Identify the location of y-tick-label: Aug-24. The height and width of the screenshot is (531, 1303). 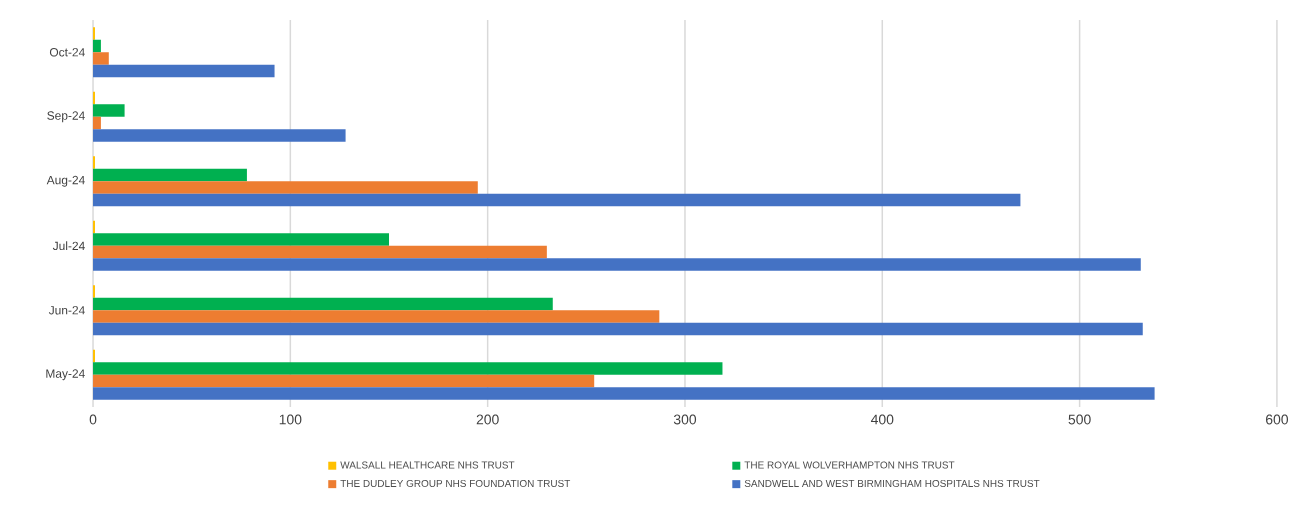
(65, 181).